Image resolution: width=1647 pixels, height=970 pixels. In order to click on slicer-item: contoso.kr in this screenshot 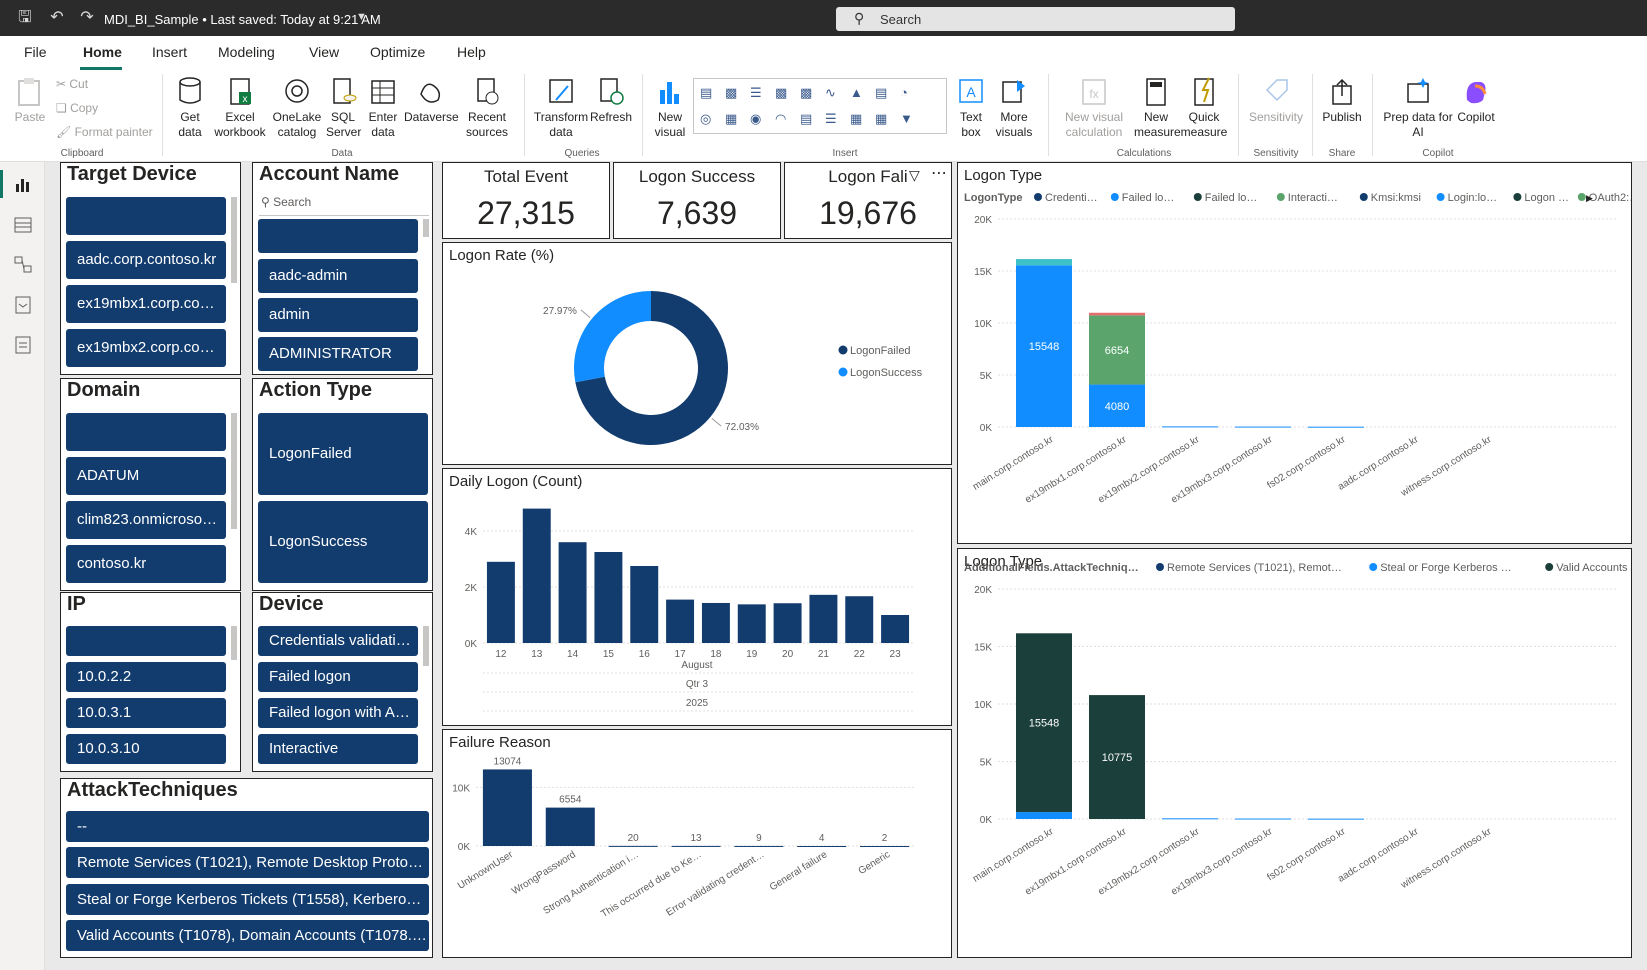, I will do `click(146, 564)`.